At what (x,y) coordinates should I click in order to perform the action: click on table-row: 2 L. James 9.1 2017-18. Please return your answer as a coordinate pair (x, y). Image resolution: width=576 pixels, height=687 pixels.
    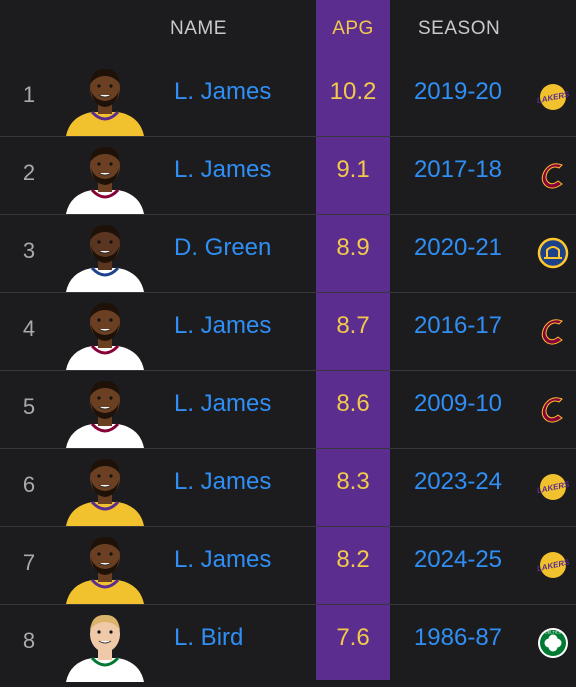
    Looking at the image, I should click on (288, 175).